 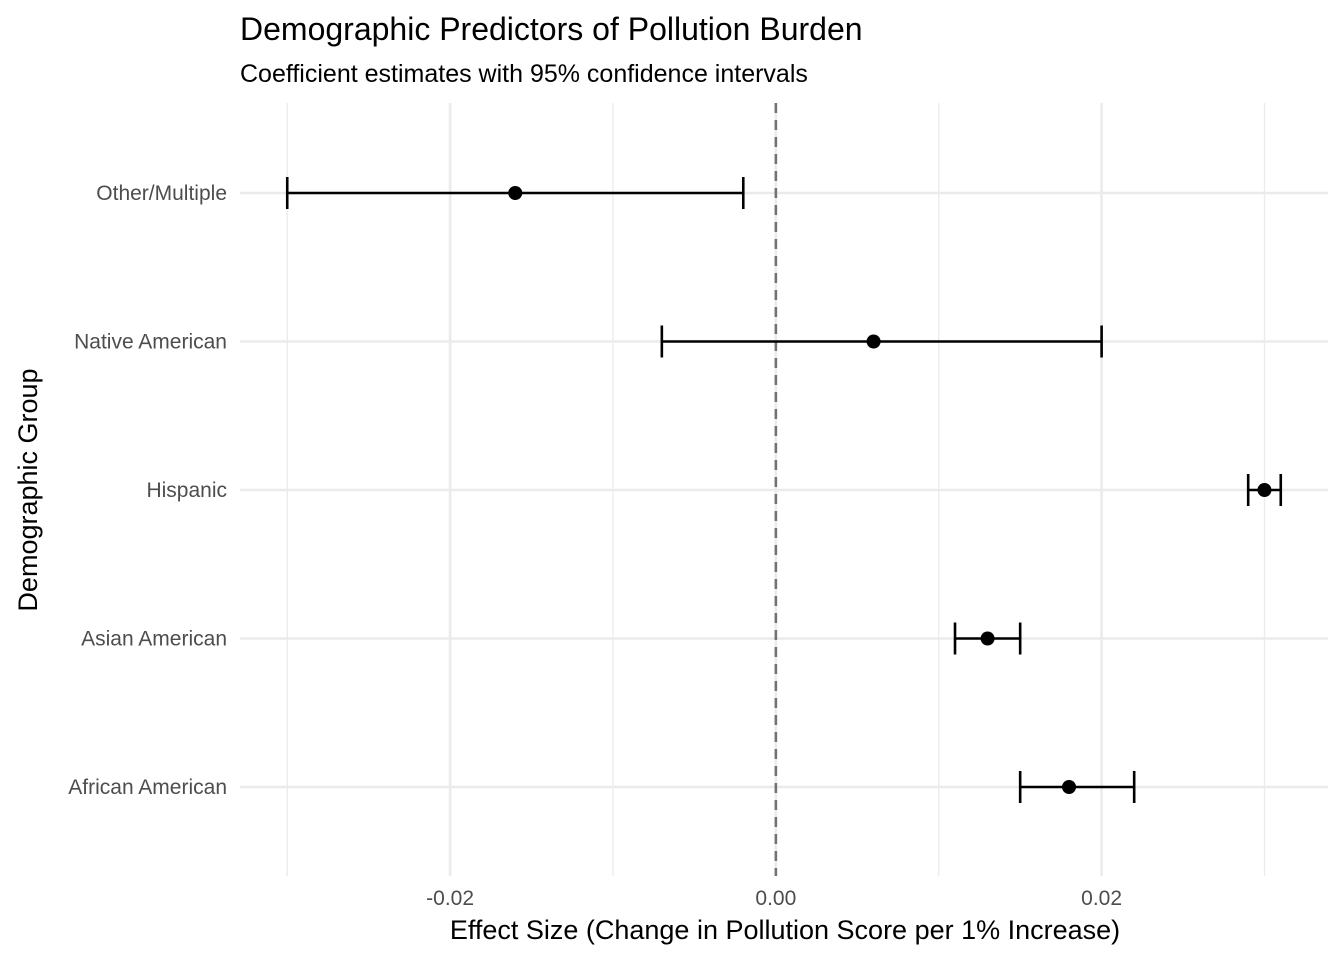 What do you see at coordinates (154, 639) in the screenshot?
I see `y-tick-label: Asian American` at bounding box center [154, 639].